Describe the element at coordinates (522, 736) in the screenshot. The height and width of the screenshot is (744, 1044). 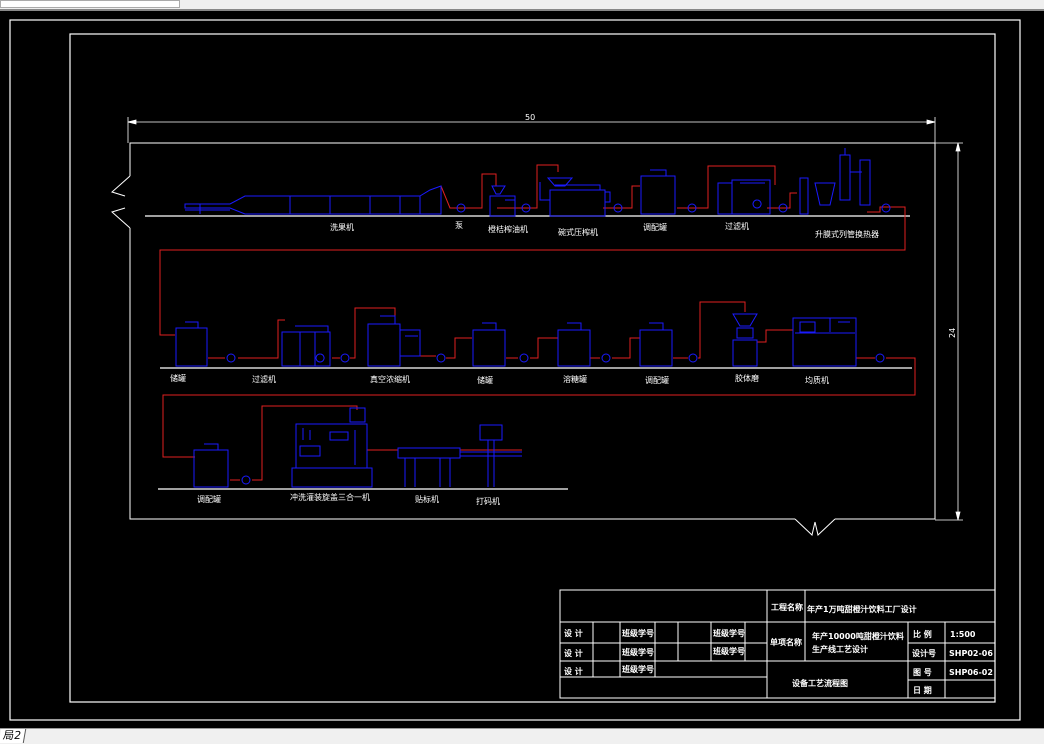
I see `layout-tab-bar: 局2` at that location.